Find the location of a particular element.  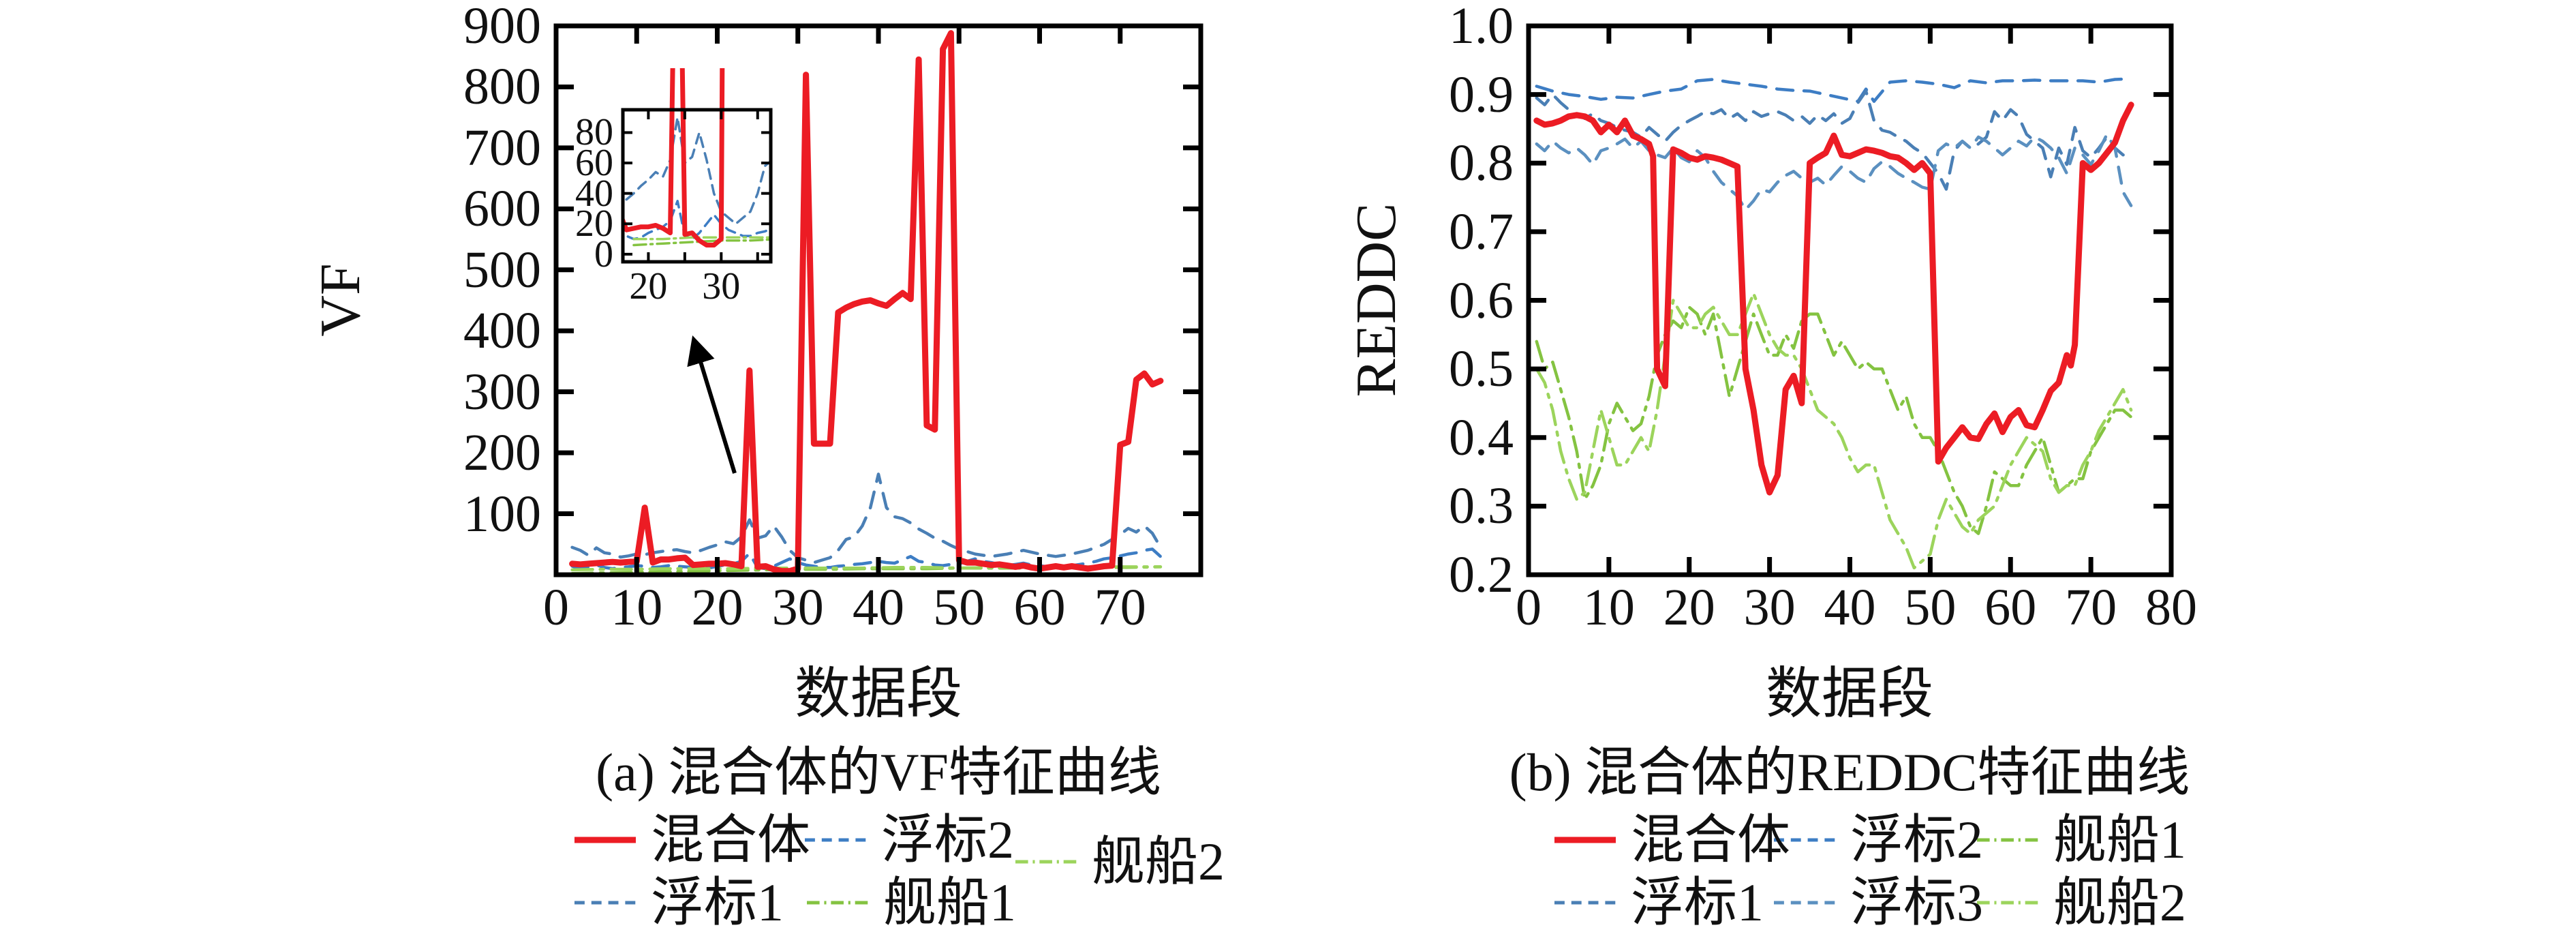

y-tick-label: 0.7 is located at coordinates (1481, 231).